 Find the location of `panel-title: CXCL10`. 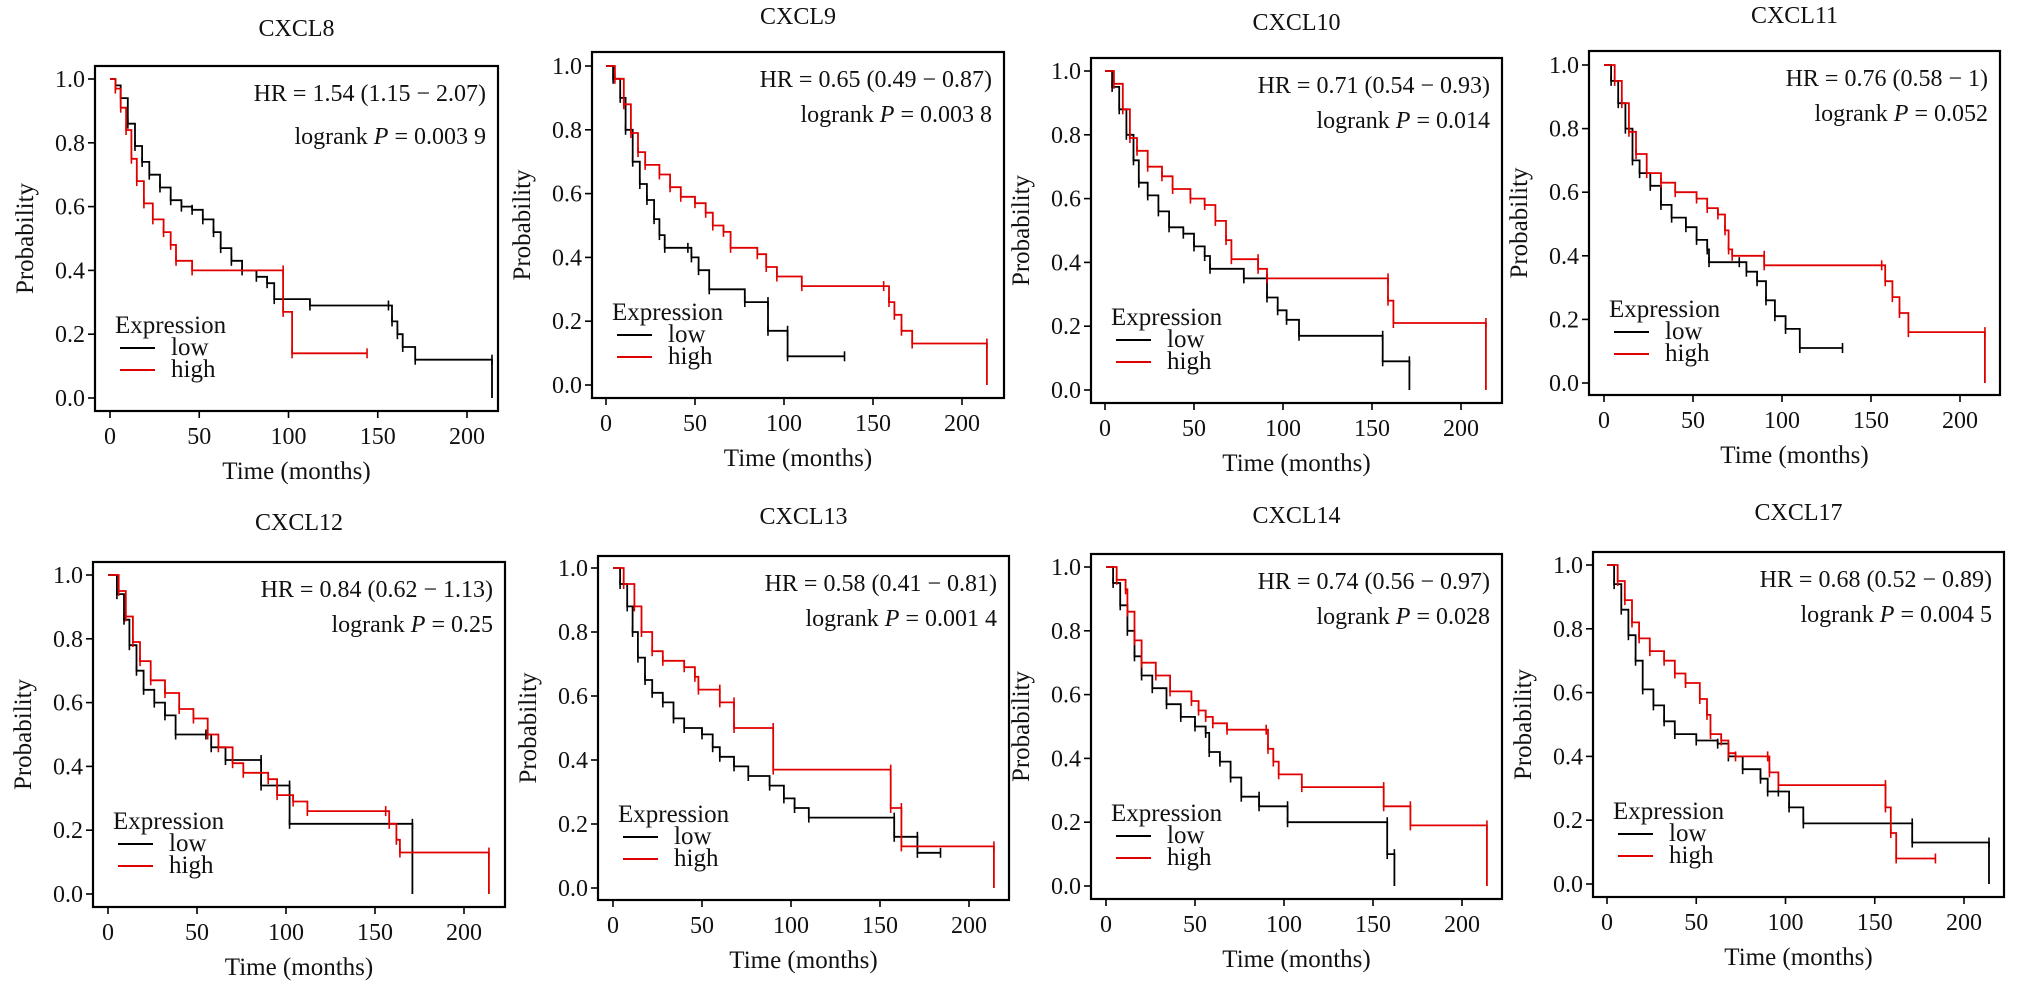

panel-title: CXCL10 is located at coordinates (1296, 23).